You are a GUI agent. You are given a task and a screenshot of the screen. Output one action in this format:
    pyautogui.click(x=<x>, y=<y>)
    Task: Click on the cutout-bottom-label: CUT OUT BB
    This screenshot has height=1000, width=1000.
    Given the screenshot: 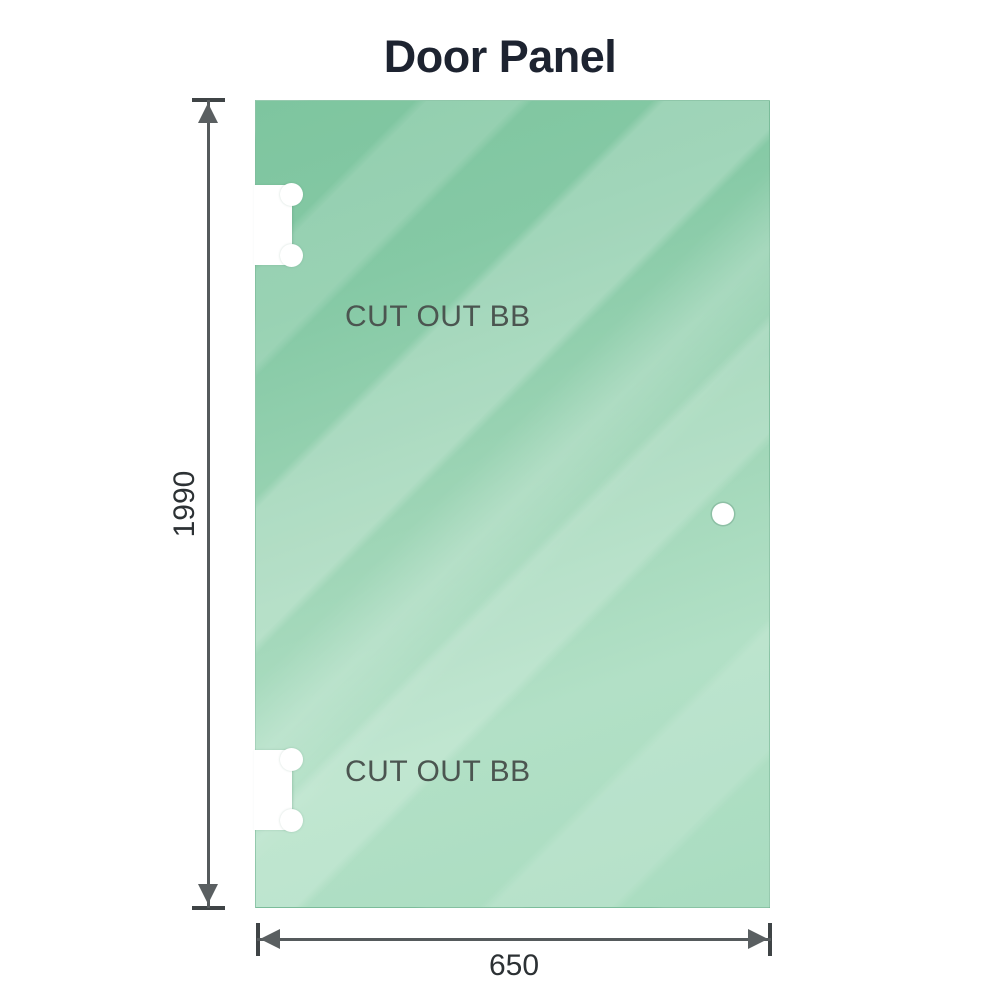 What is the action you would take?
    pyautogui.click(x=438, y=771)
    